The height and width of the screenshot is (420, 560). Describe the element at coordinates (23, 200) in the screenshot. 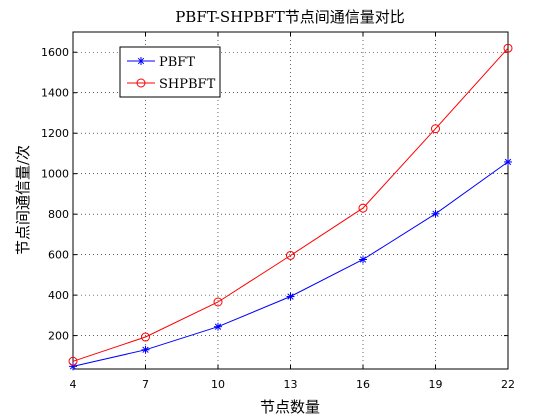

I see `y-axis-label: 节点间通信量/次` at that location.